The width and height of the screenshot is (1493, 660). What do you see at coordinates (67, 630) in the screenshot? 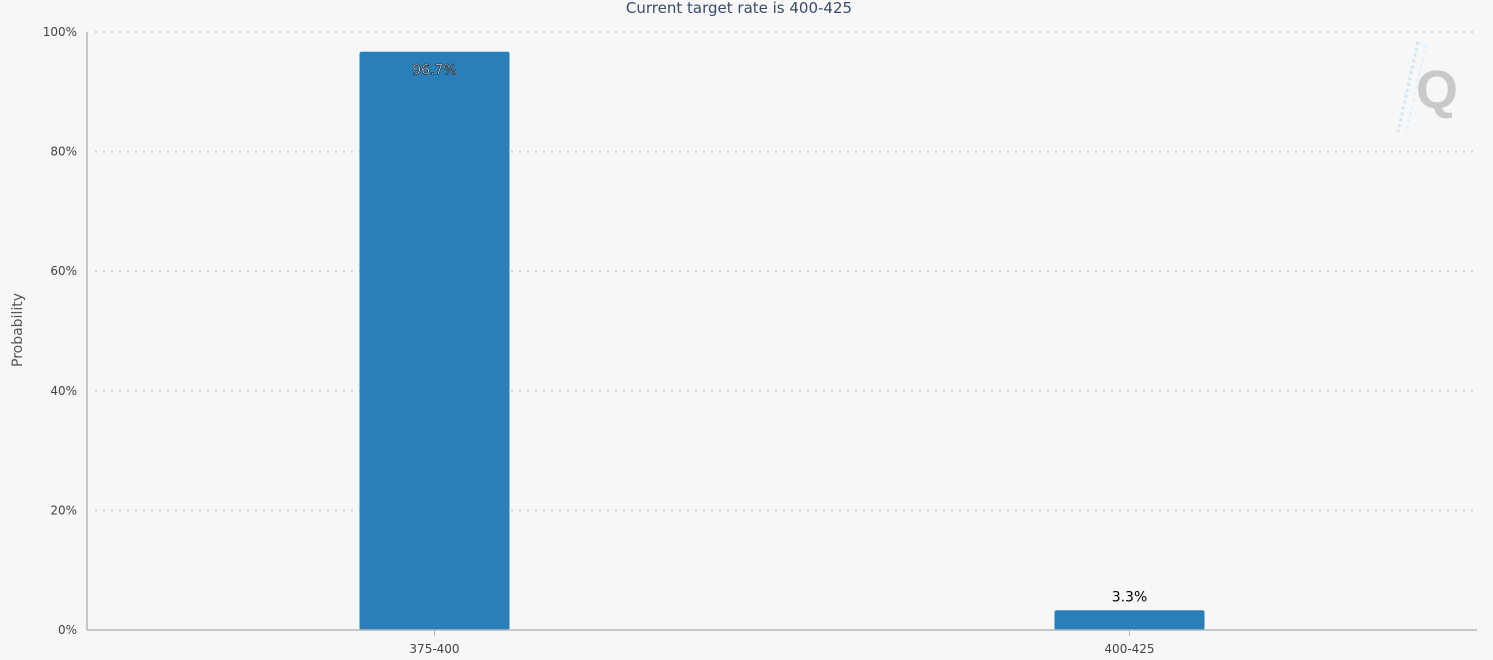
I see `y-tick-label: 0%` at bounding box center [67, 630].